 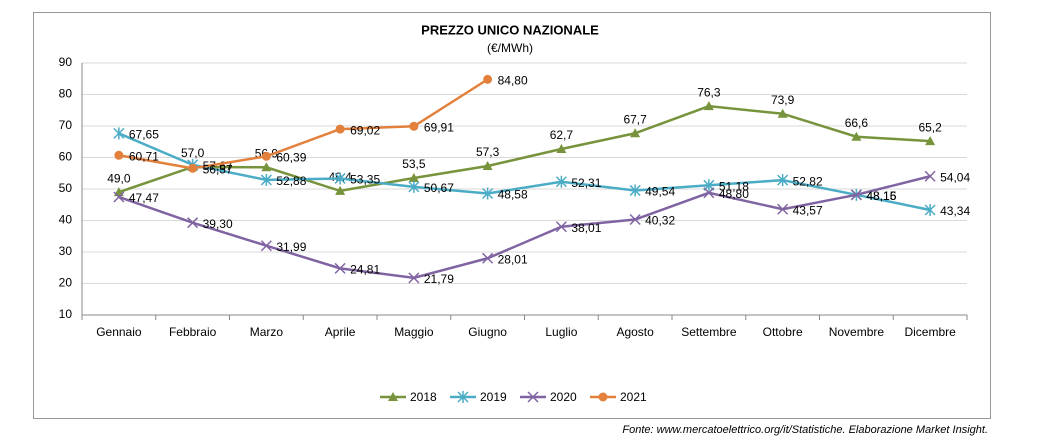 I want to click on x-tick-label: Novembre, so click(x=857, y=332).